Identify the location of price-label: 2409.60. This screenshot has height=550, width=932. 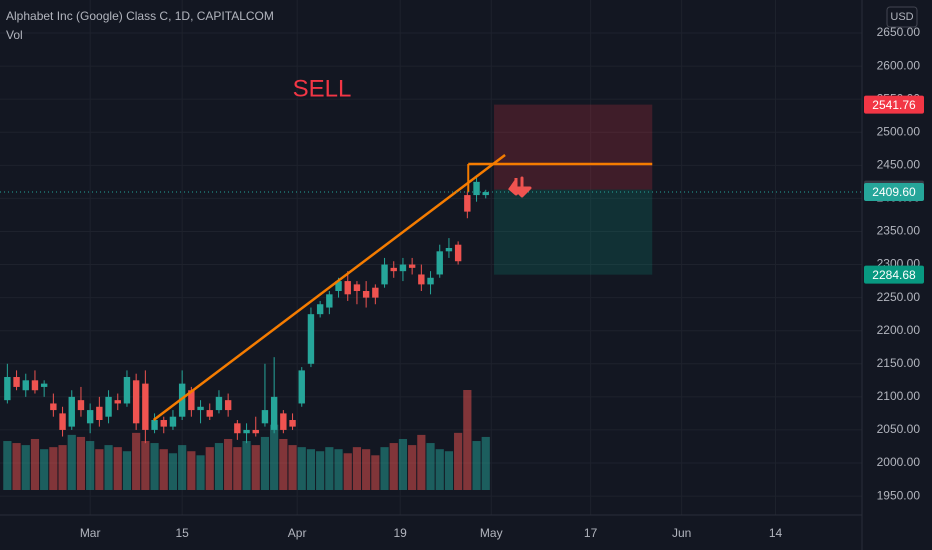
(894, 192).